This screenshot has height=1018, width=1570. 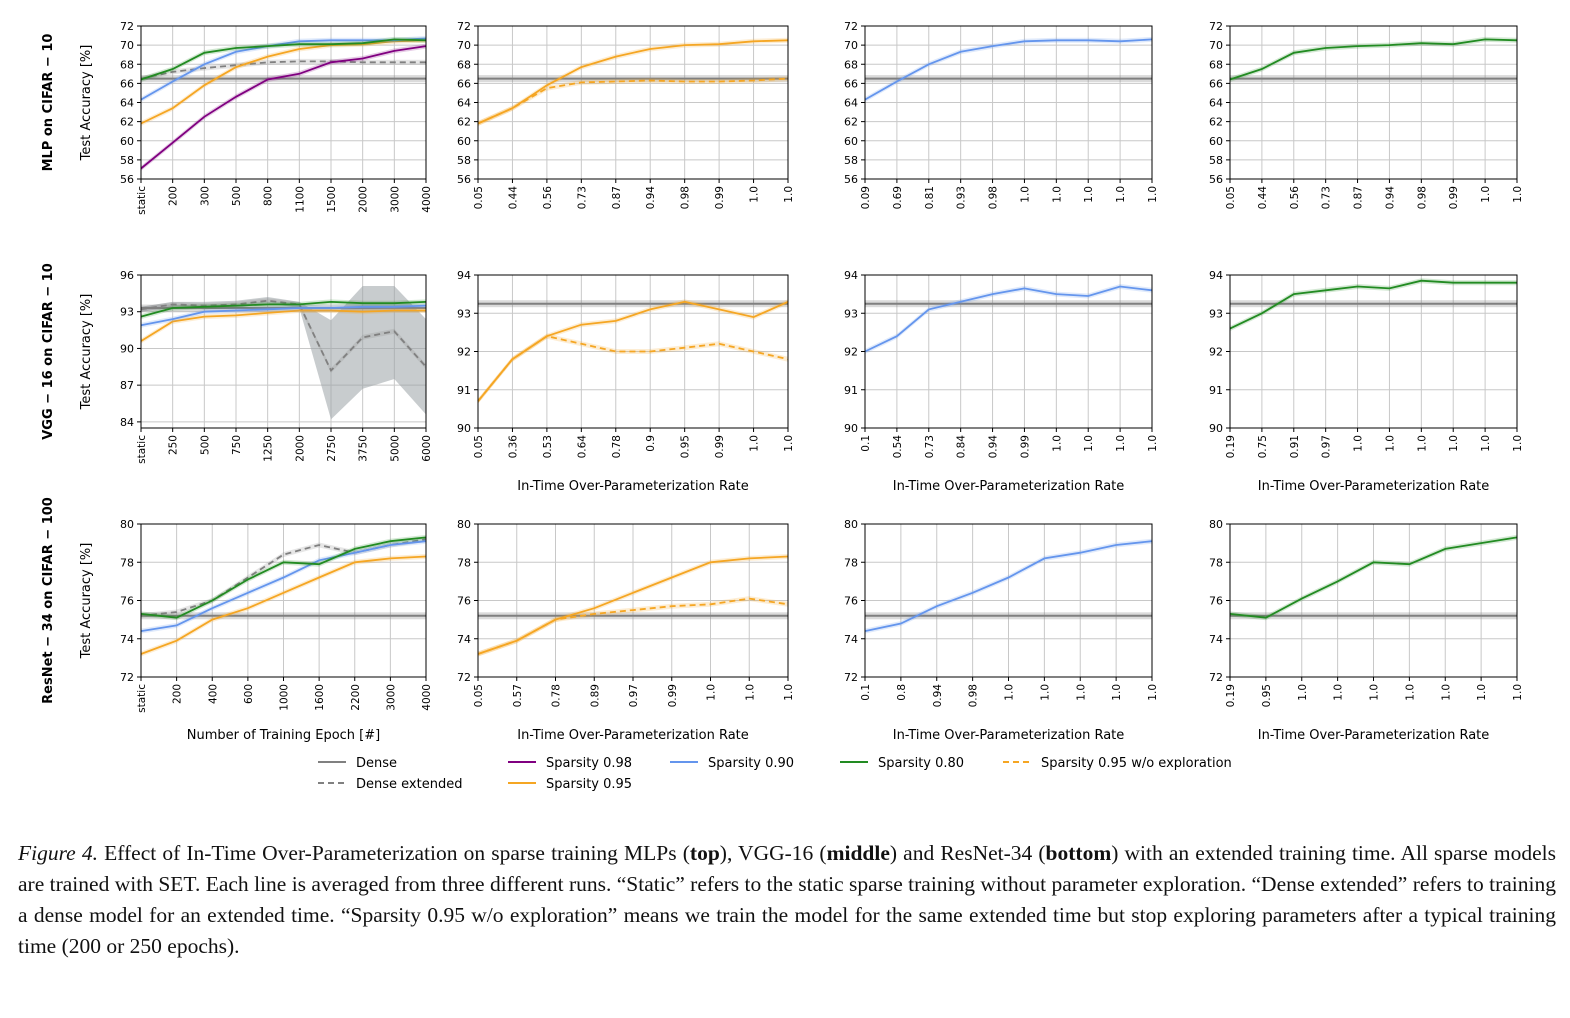 I want to click on y-axis-label: Test Accuracy [%], so click(x=86, y=352).